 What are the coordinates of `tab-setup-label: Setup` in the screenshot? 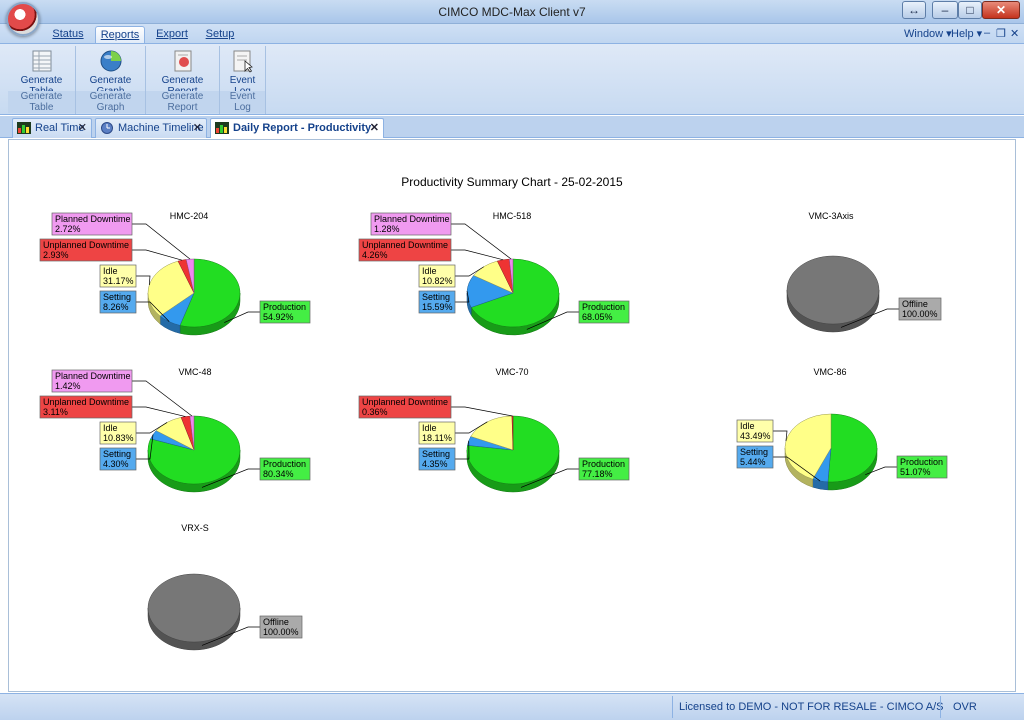 It's located at (220, 34).